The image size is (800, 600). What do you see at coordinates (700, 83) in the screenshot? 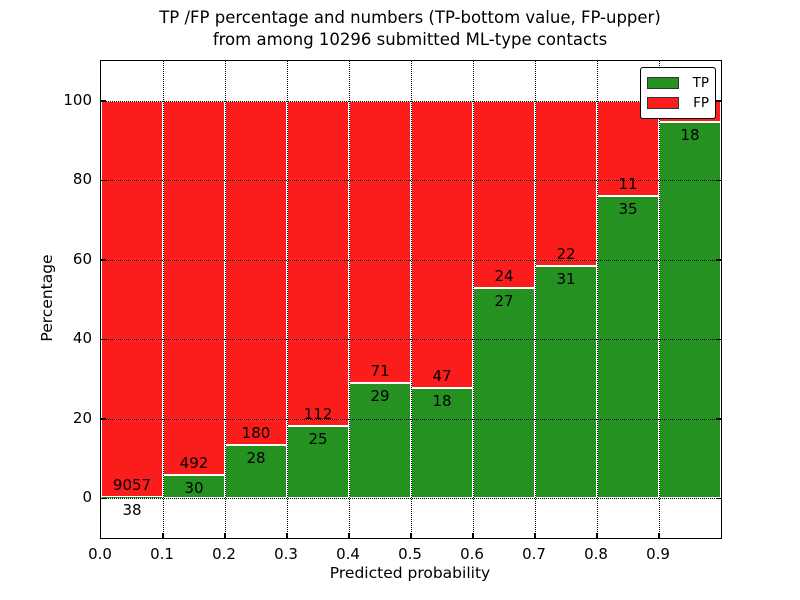
I see `legend-tp-label: TP` at bounding box center [700, 83].